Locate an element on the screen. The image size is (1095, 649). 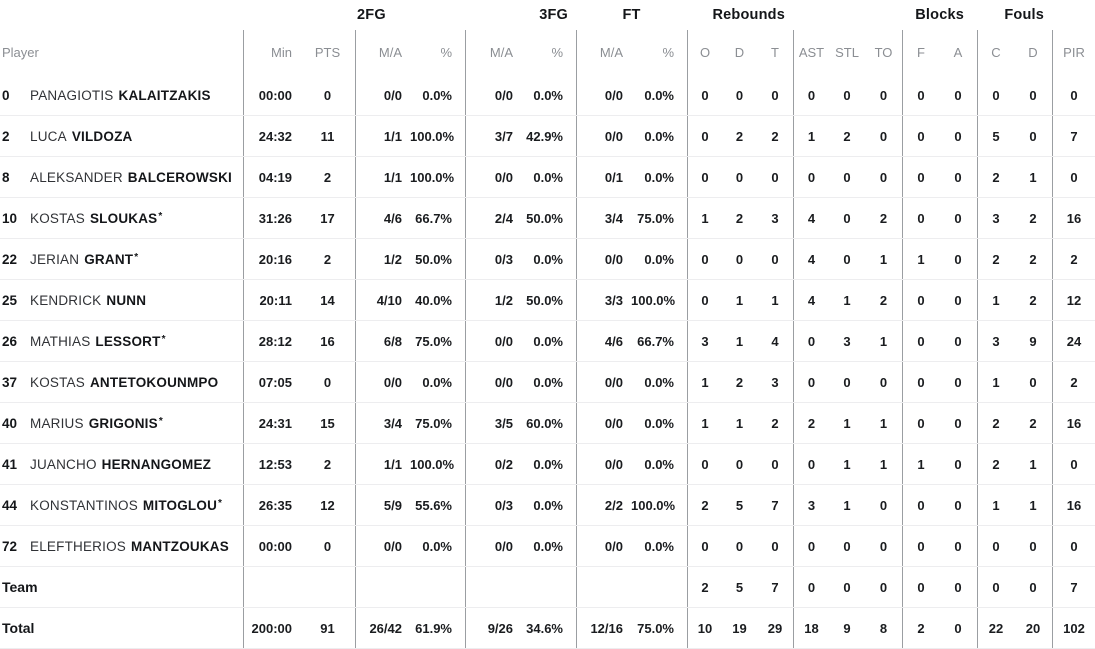
col-header-reb-t: T is located at coordinates (775, 52).